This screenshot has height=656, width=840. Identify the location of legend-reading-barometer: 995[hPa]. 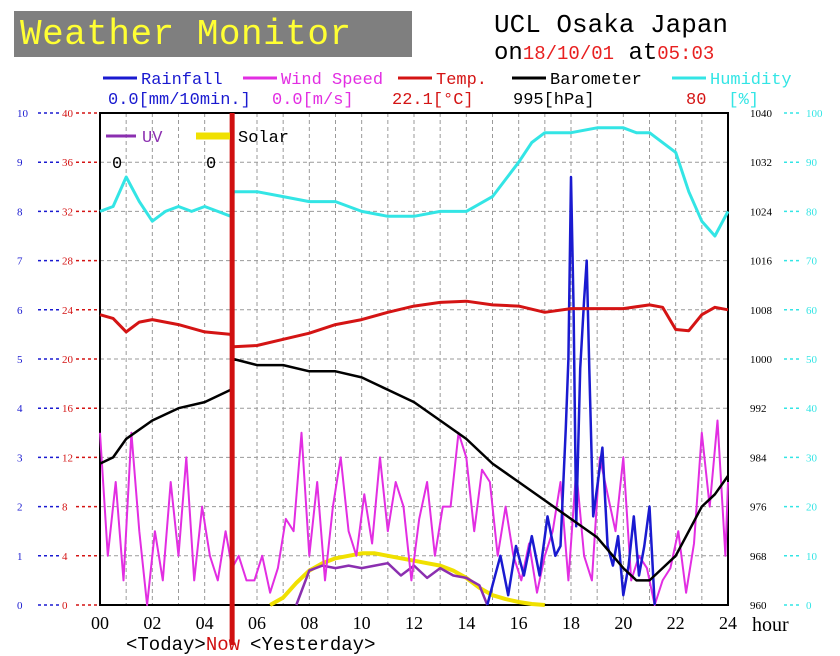
(554, 100).